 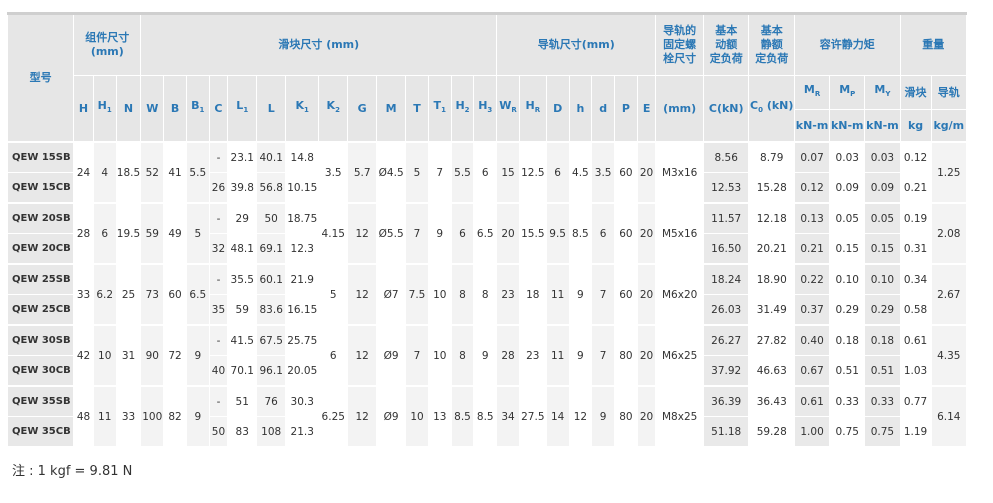 I want to click on dim-cell: 26, so click(x=218, y=188).